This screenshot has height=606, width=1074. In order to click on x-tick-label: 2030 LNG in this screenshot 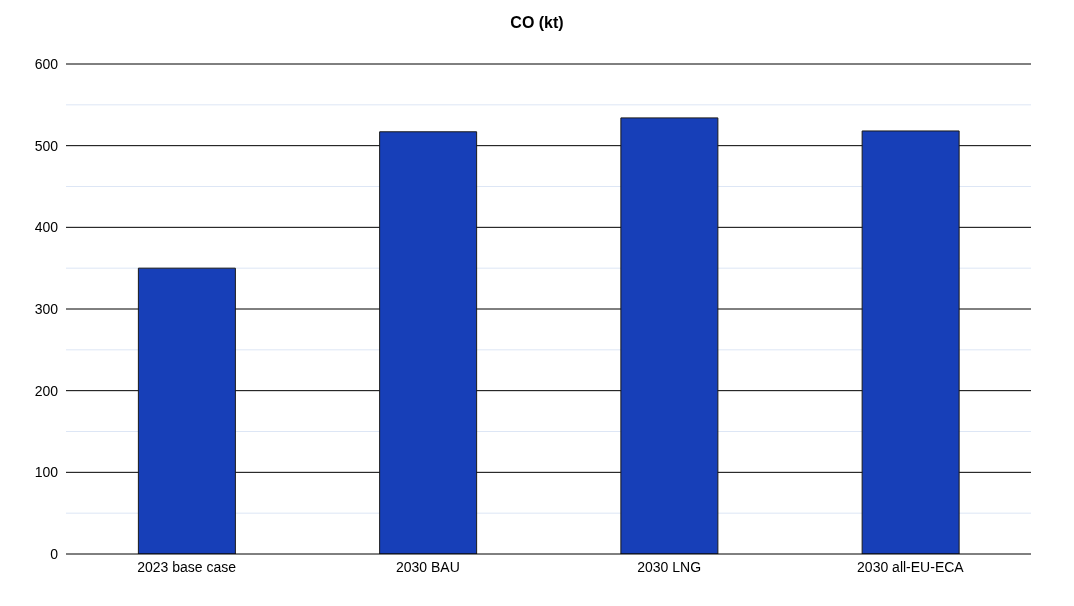, I will do `click(669, 566)`.